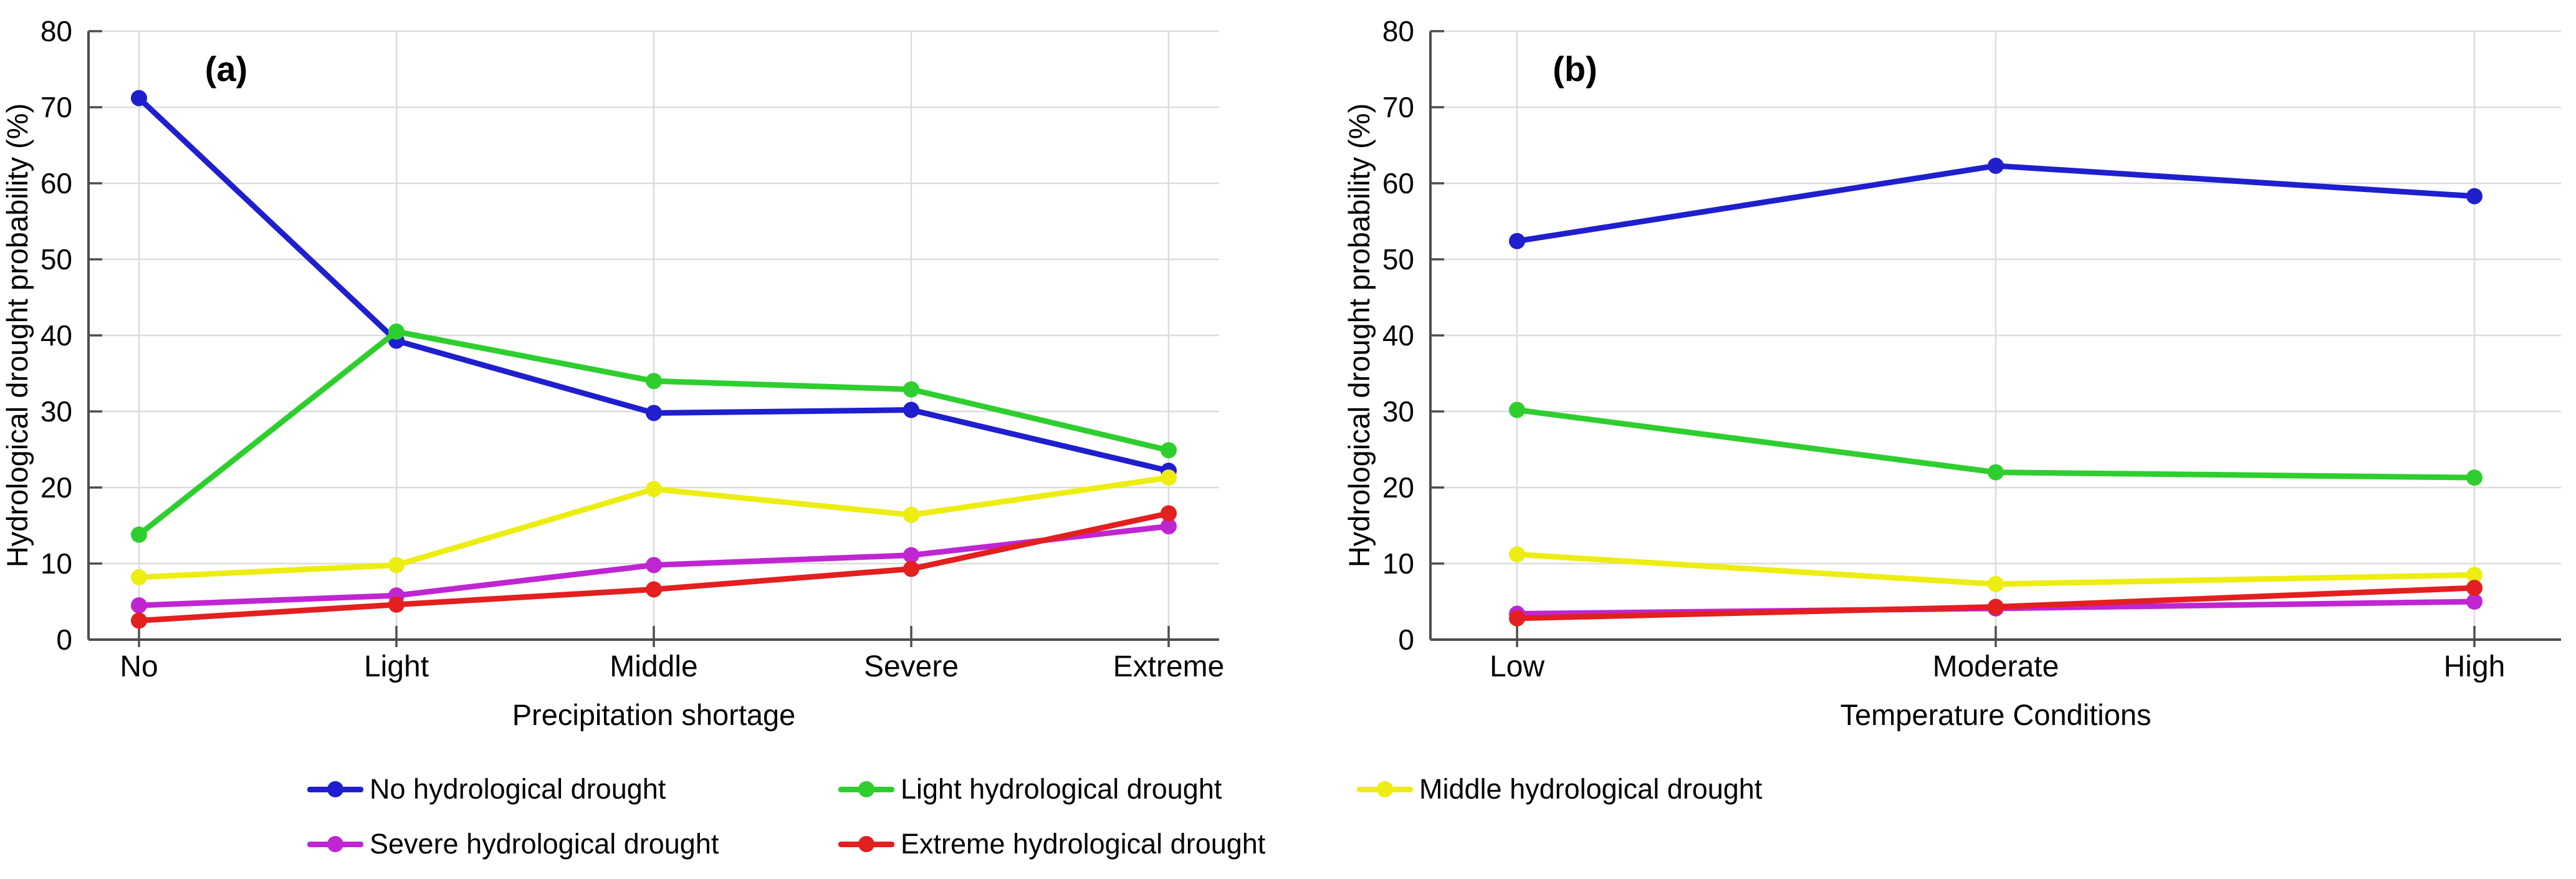 The height and width of the screenshot is (879, 2576). What do you see at coordinates (396, 666) in the screenshot?
I see `x-tick-label: Light` at bounding box center [396, 666].